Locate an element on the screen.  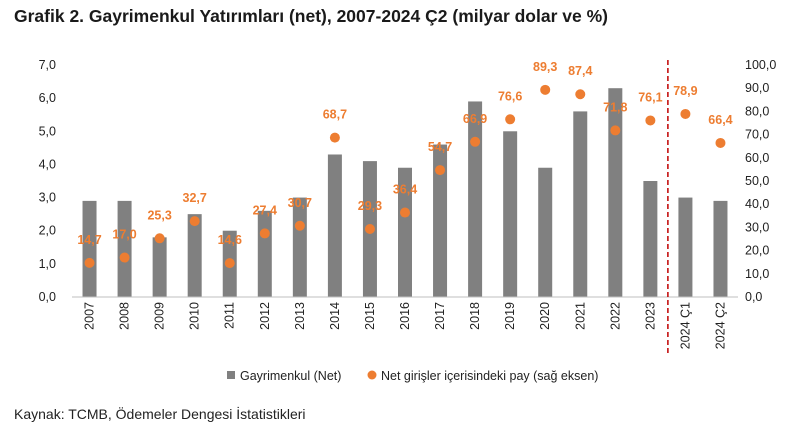
y-right-tick-label: 100,0 is located at coordinates (760, 65).